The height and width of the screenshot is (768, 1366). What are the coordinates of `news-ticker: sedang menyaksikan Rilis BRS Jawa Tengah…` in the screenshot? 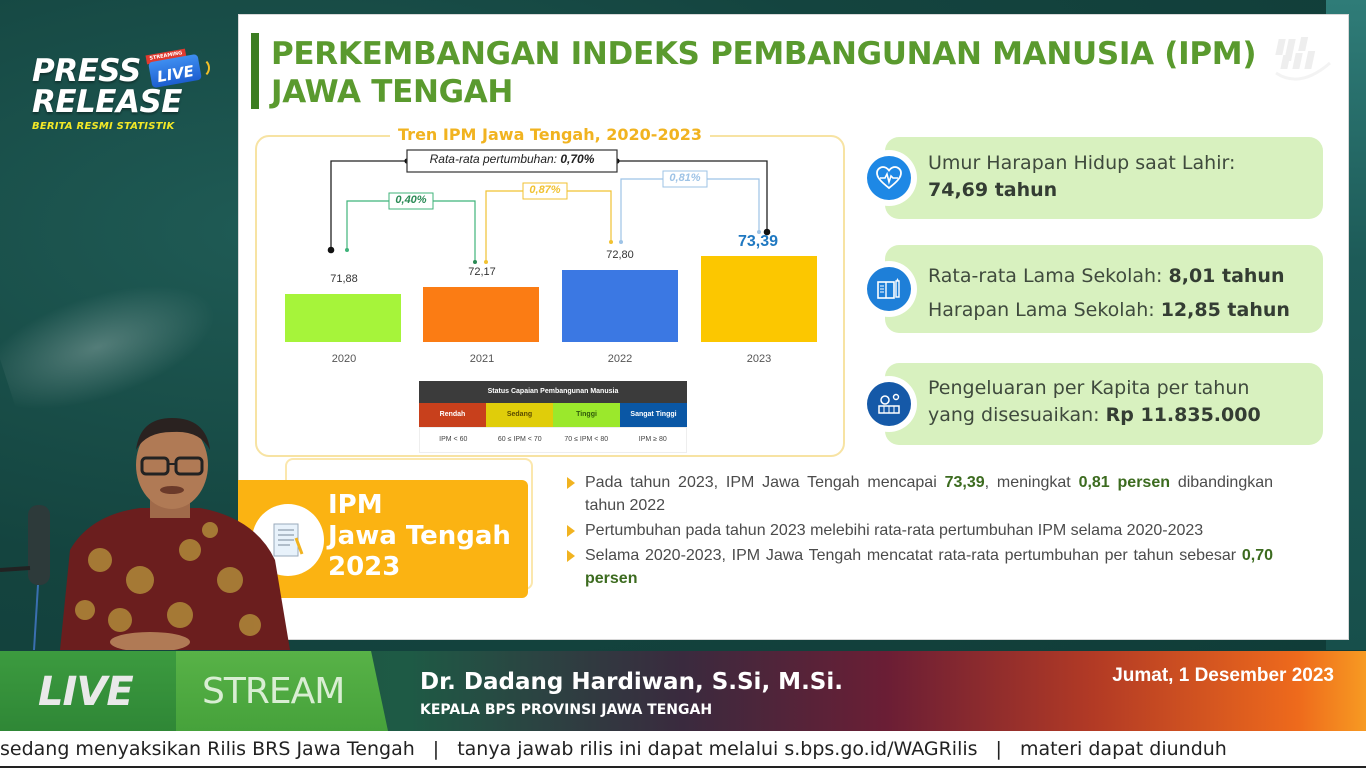 It's located at (683, 749).